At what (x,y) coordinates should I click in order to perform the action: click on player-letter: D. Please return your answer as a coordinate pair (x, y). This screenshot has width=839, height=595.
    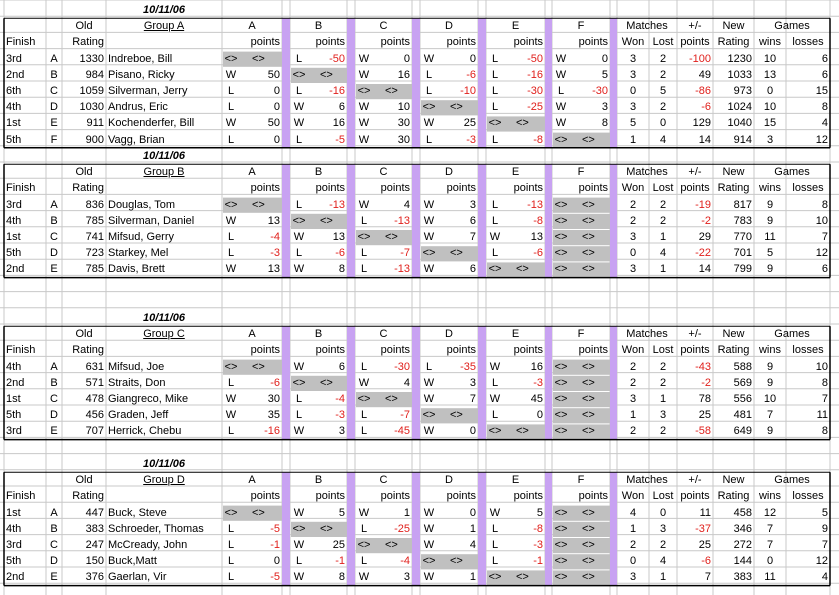
    Looking at the image, I should click on (54, 253).